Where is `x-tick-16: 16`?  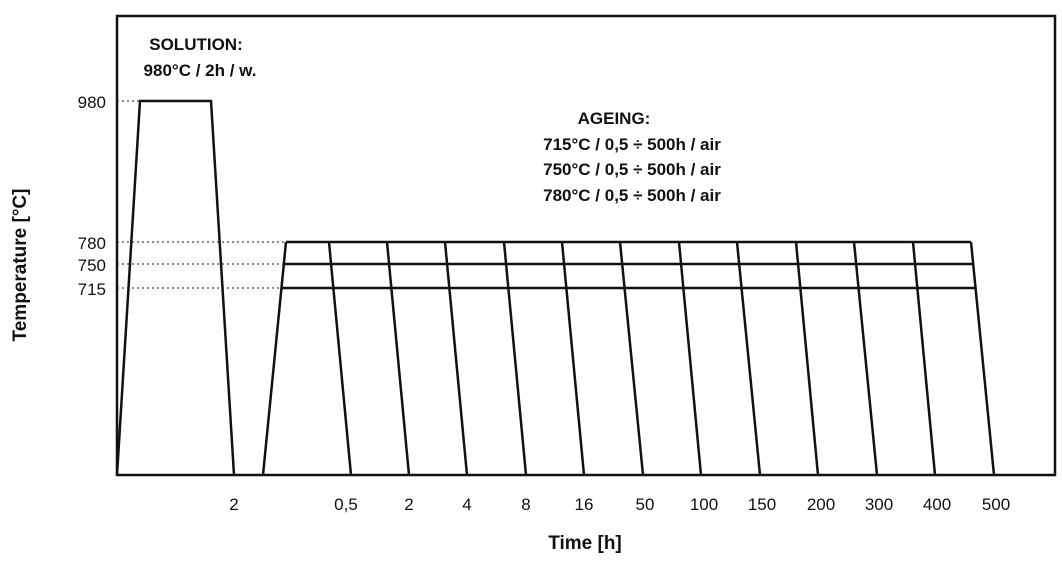 x-tick-16: 16 is located at coordinates (584, 504).